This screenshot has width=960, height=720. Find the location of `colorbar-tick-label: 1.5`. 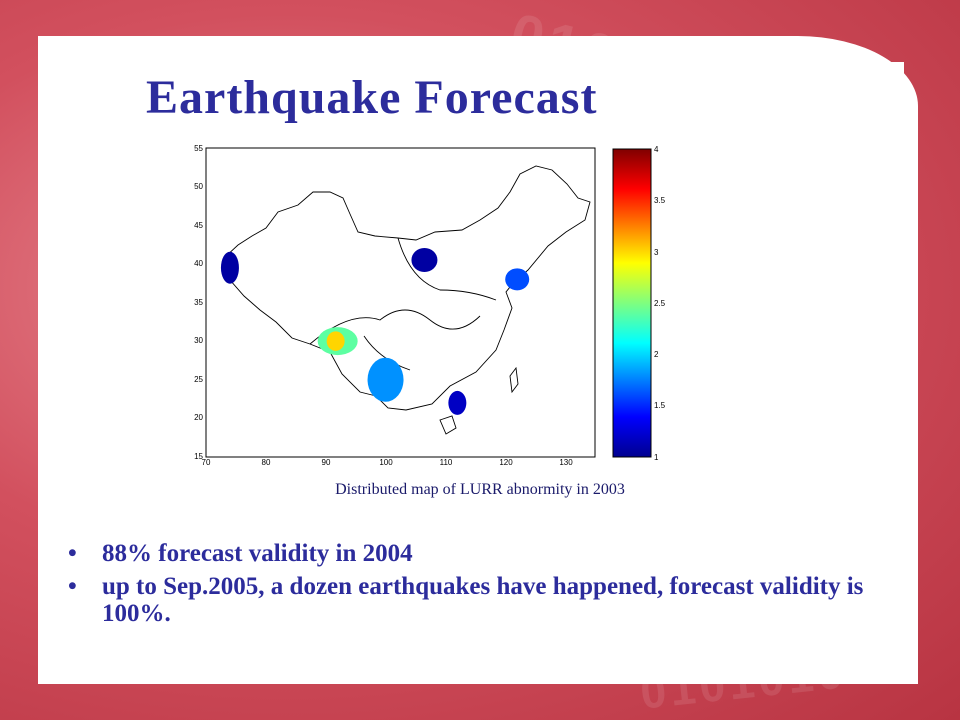

colorbar-tick-label: 1.5 is located at coordinates (660, 405).